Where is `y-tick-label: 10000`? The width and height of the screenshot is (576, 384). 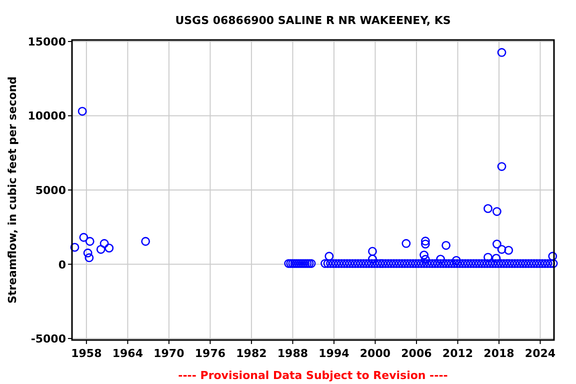
y-tick-label: 10000 is located at coordinates (47, 116).